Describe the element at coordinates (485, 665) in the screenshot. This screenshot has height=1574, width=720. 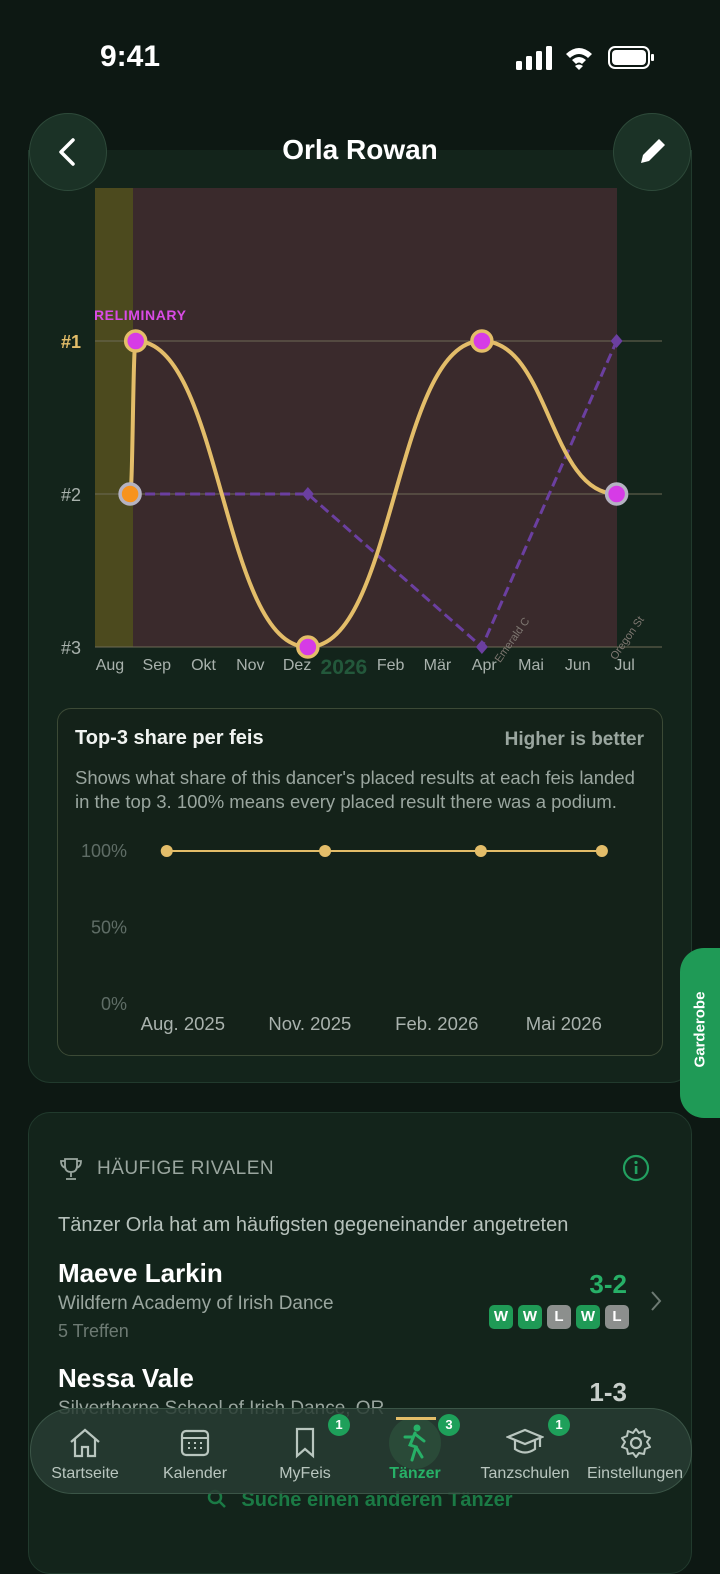
I see `x-tick-label: Apr` at that location.